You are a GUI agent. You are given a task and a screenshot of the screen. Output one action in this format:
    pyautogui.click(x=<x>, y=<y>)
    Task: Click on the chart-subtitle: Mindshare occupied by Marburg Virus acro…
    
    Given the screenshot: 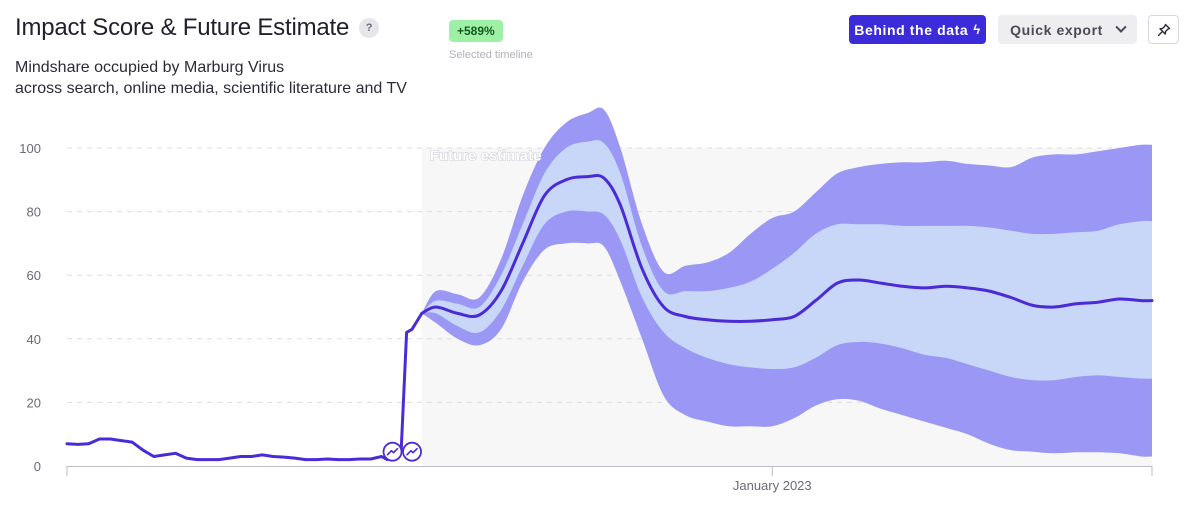 What is the action you would take?
    pyautogui.click(x=211, y=78)
    